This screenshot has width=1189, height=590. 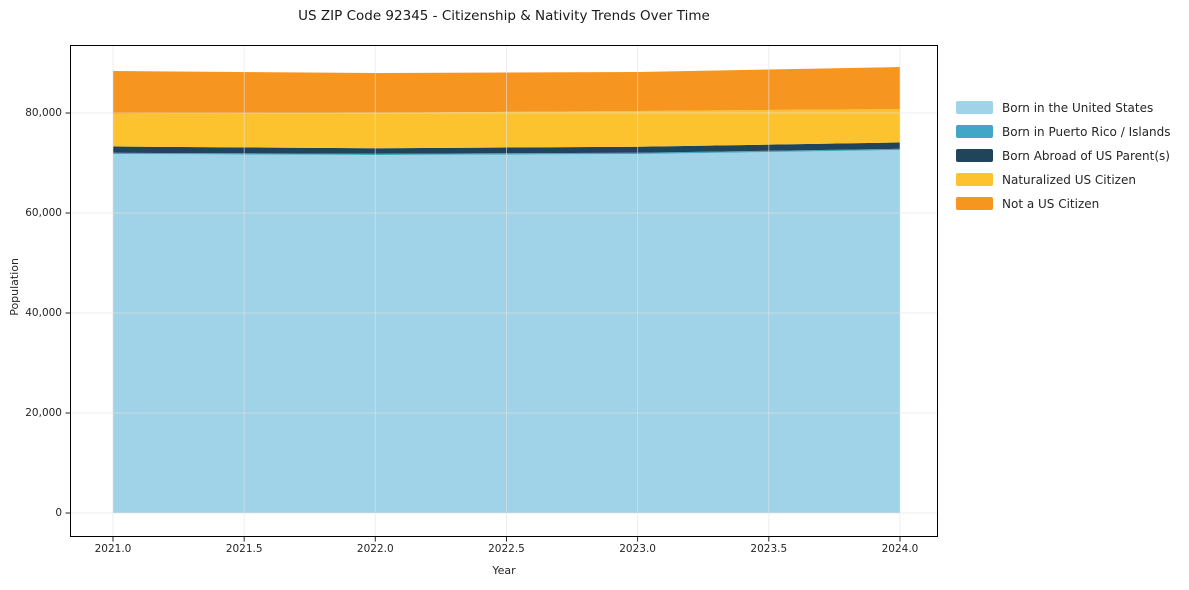 What do you see at coordinates (900, 549) in the screenshot?
I see `x-tick-label: 2024.0` at bounding box center [900, 549].